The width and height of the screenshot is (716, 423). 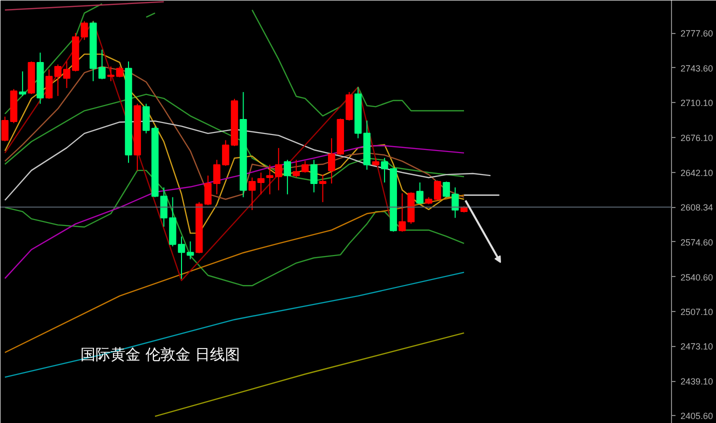 I want to click on ref-line-label: 2608.34, so click(x=697, y=207).